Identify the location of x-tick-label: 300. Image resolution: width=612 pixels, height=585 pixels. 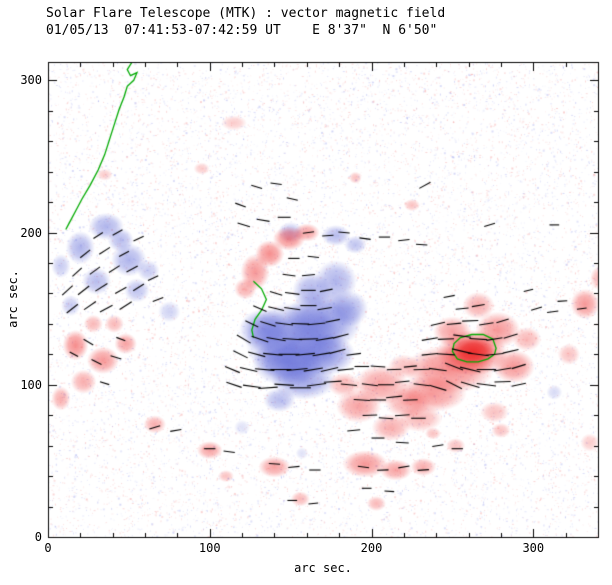
(533, 548).